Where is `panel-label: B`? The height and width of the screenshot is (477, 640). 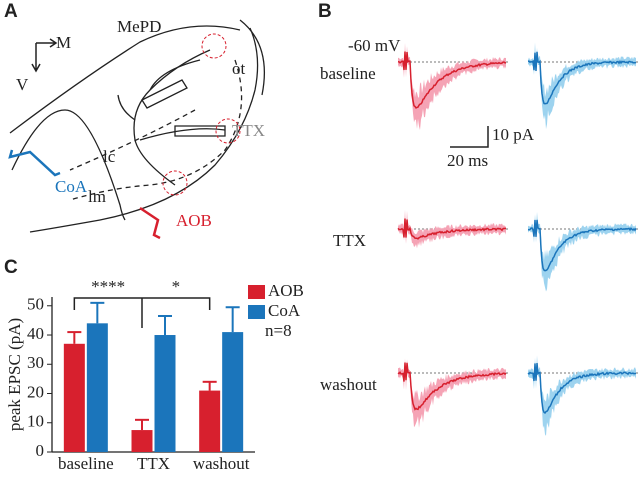 panel-label: B is located at coordinates (325, 11).